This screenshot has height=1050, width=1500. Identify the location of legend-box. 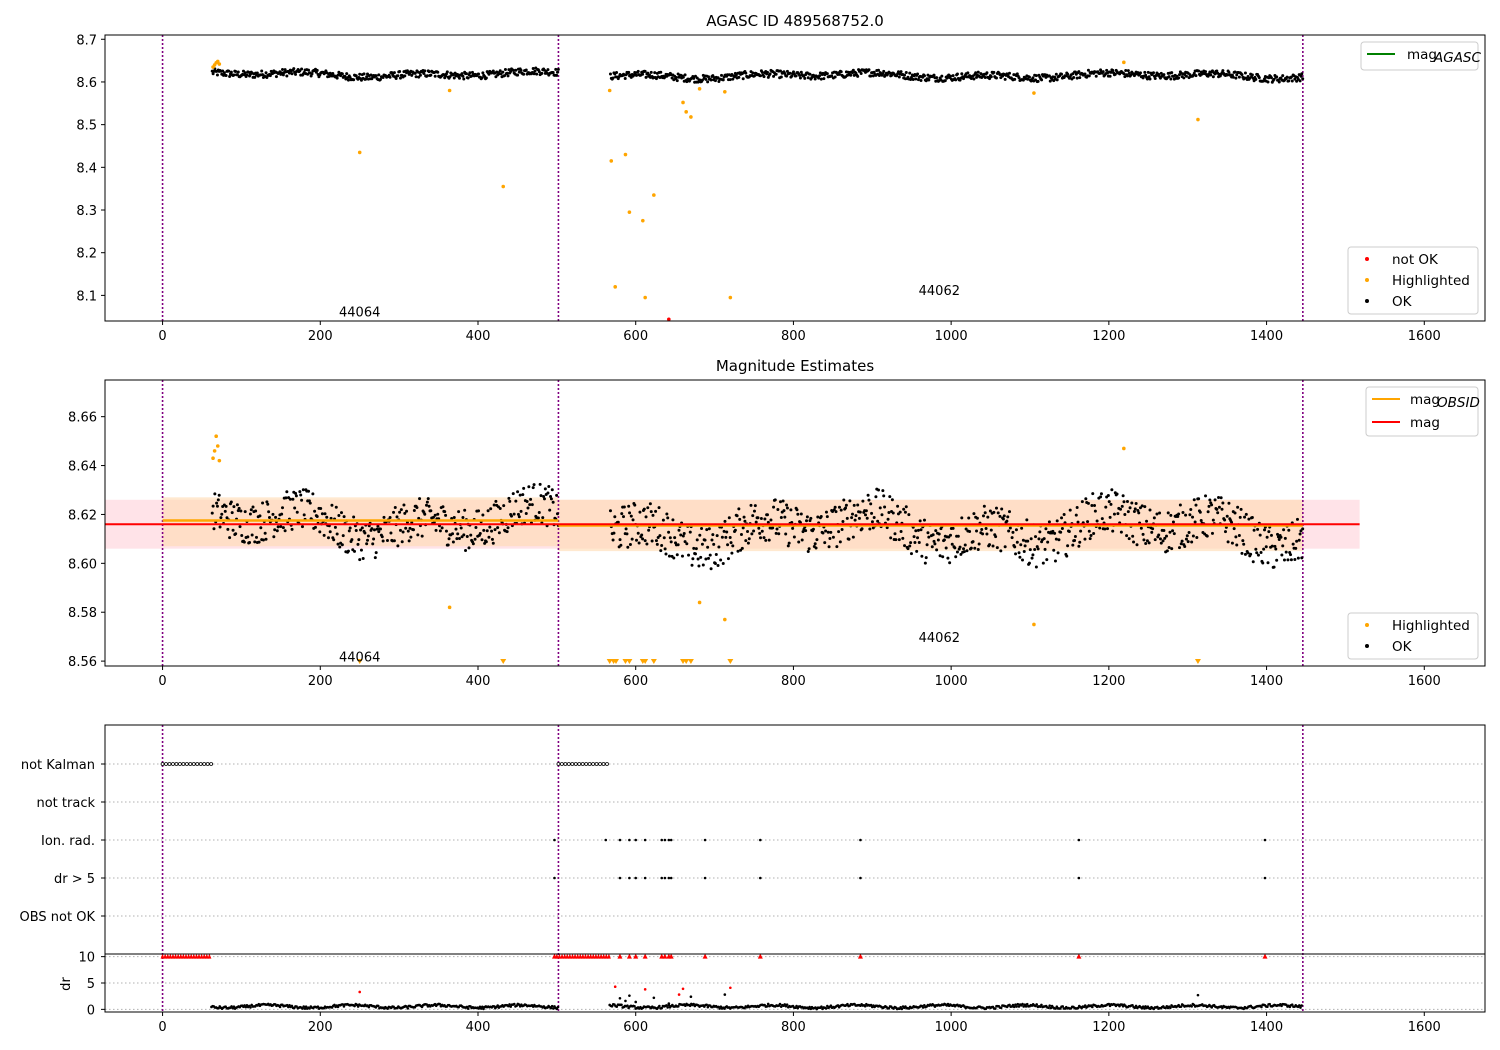
(1413, 636).